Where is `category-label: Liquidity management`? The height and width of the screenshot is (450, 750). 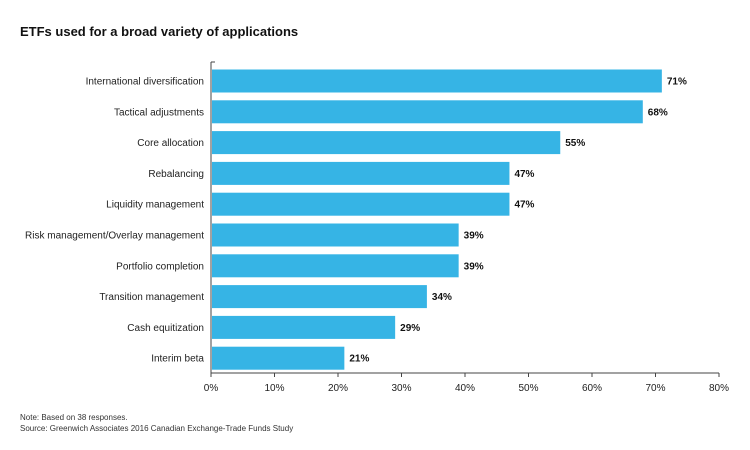 category-label: Liquidity management is located at coordinates (155, 205).